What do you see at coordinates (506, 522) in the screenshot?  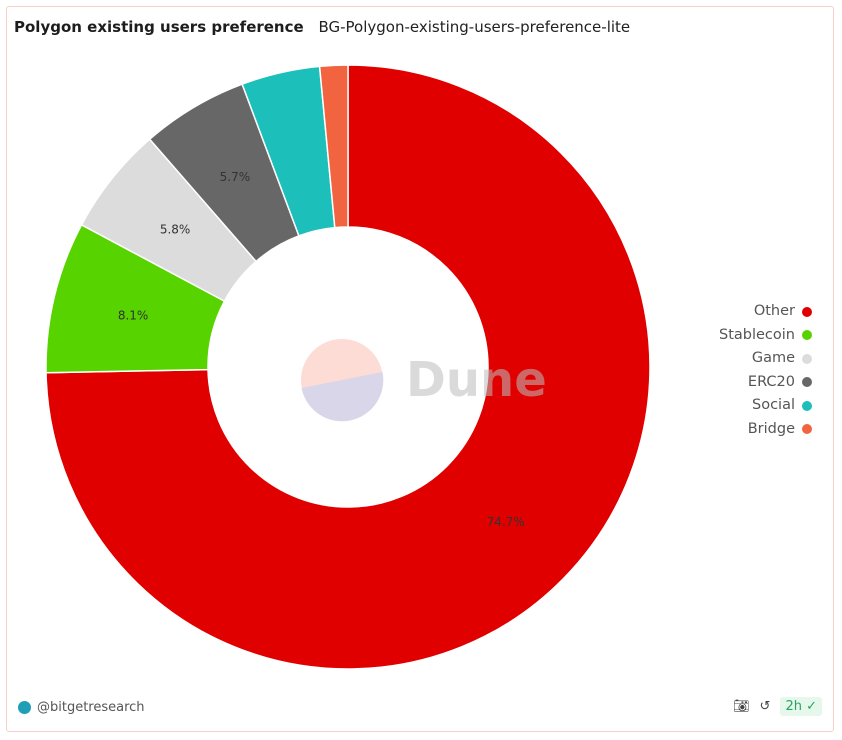 I see `data-label-other: 74.7%` at bounding box center [506, 522].